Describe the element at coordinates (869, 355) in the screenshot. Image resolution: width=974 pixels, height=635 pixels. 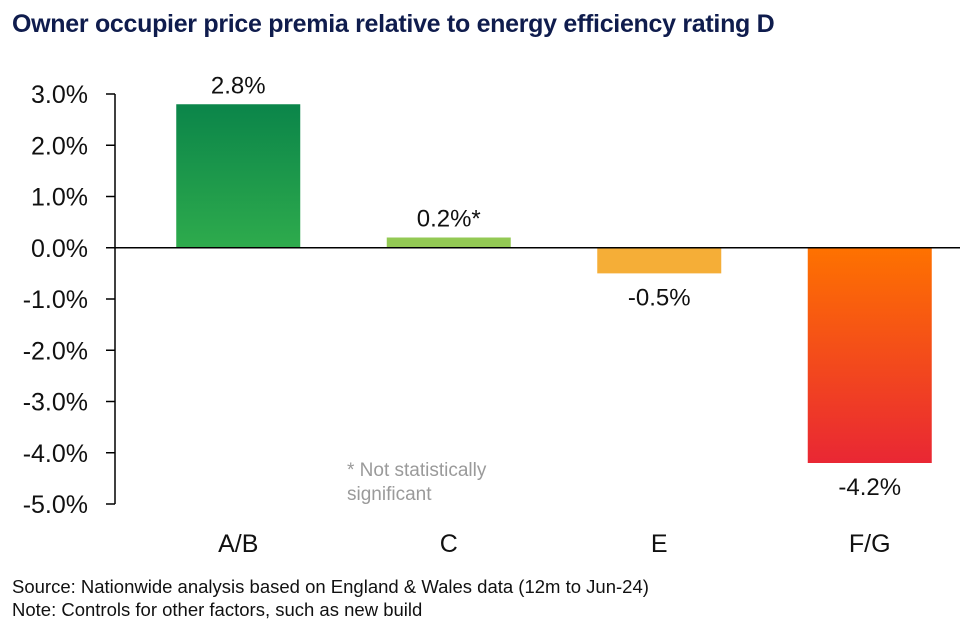
I see `bar-f-g` at that location.